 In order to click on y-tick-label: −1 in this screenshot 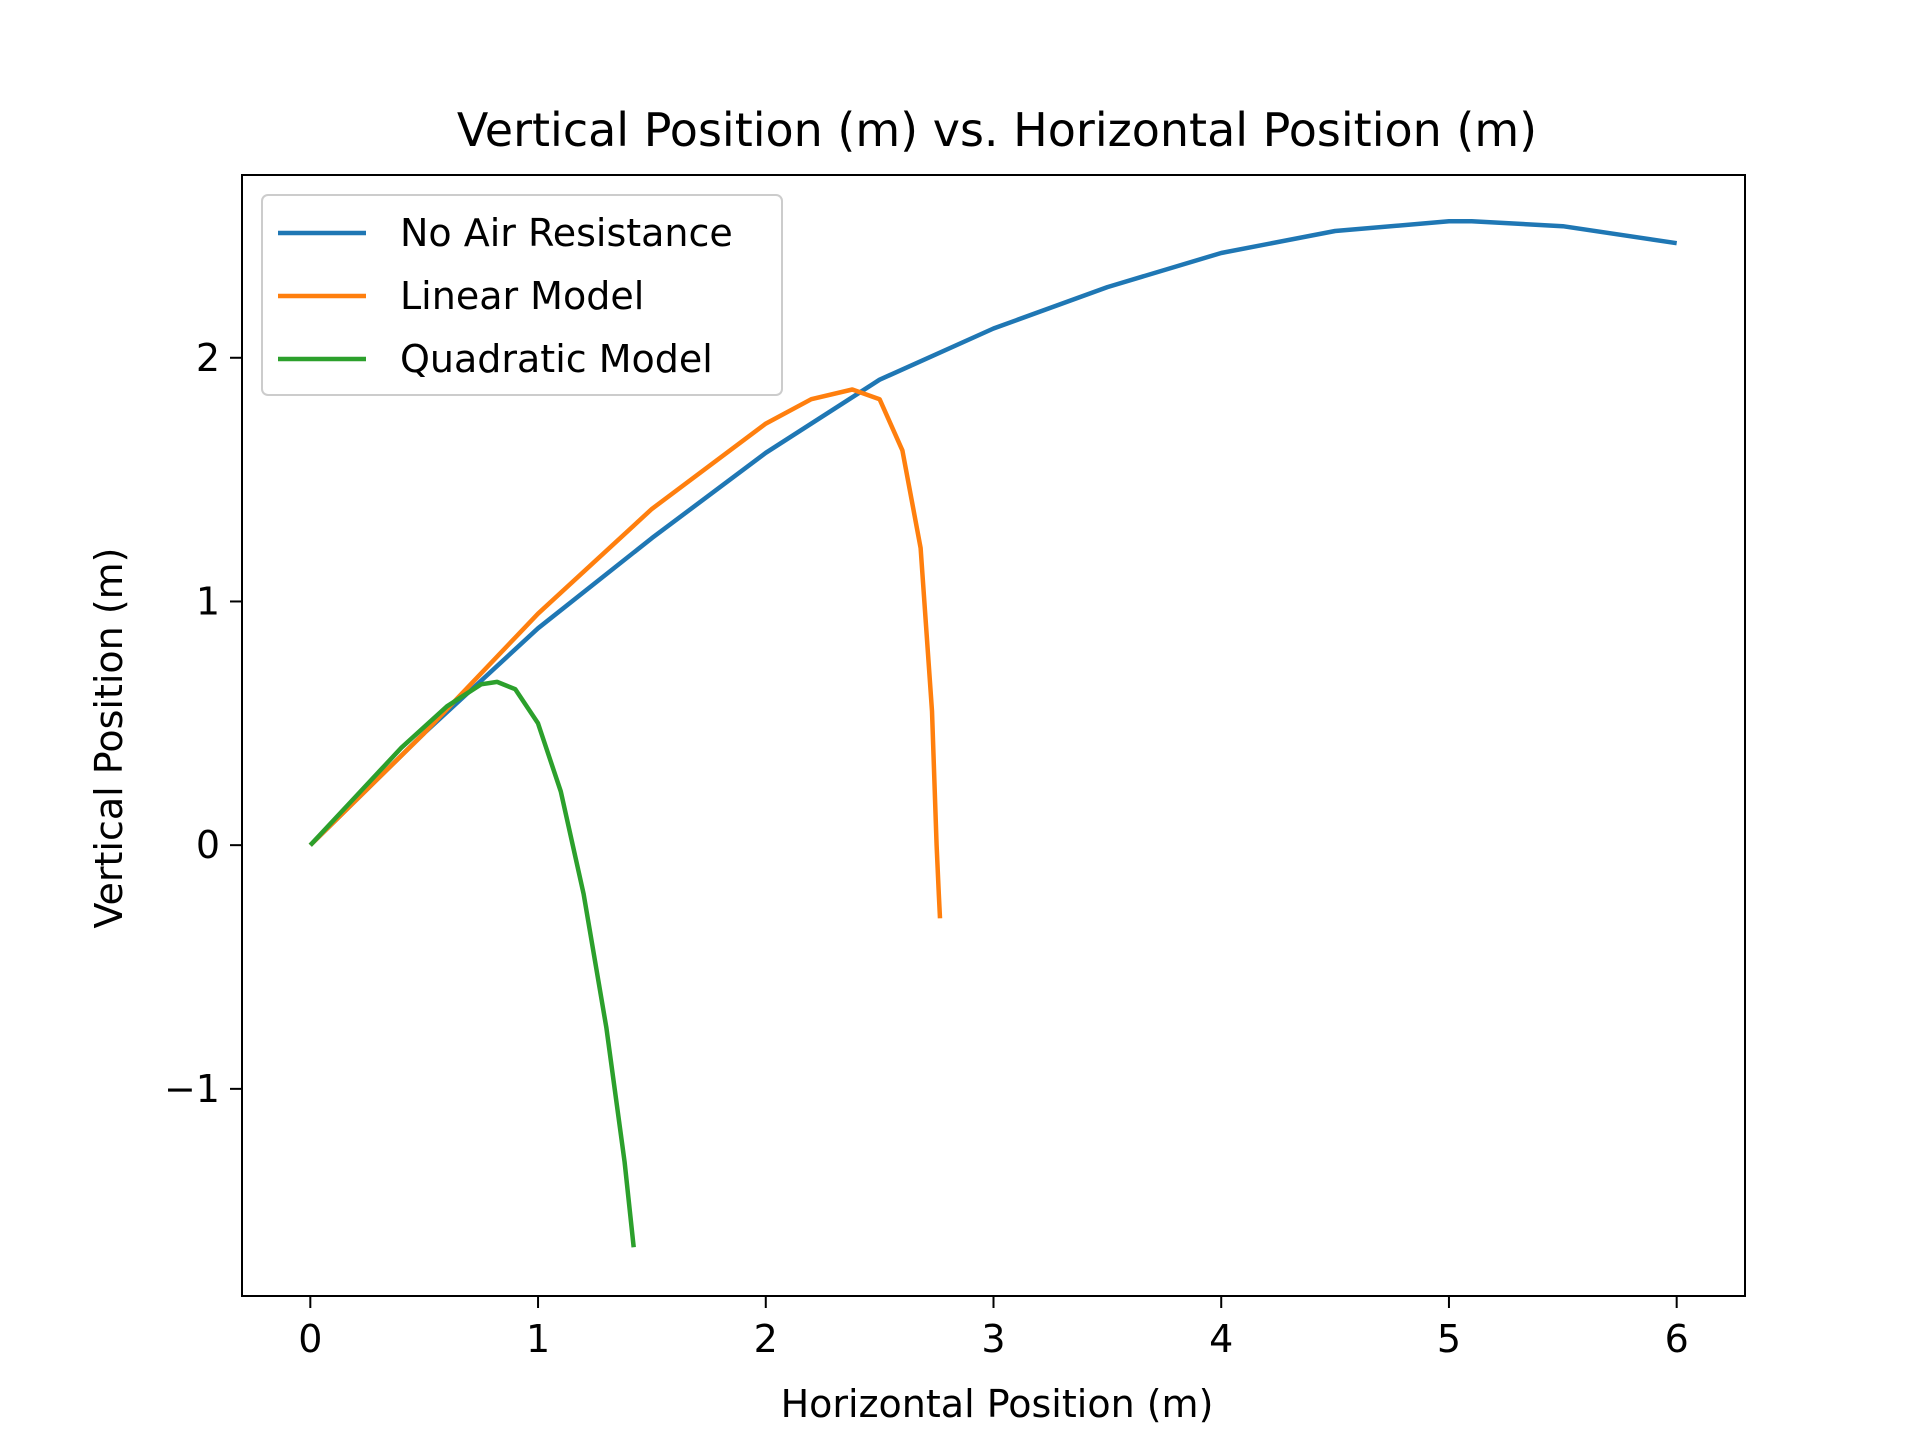, I will do `click(192, 1089)`.